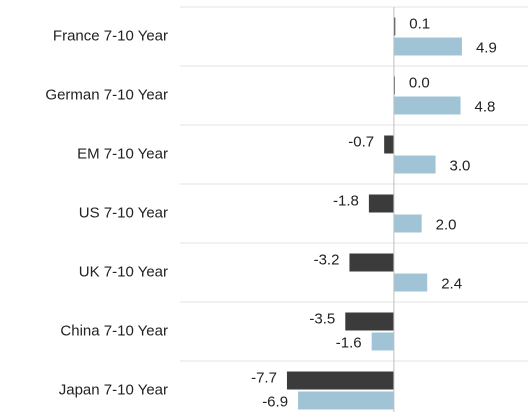  I want to click on category-label: German 7-10 Year, so click(106, 94).